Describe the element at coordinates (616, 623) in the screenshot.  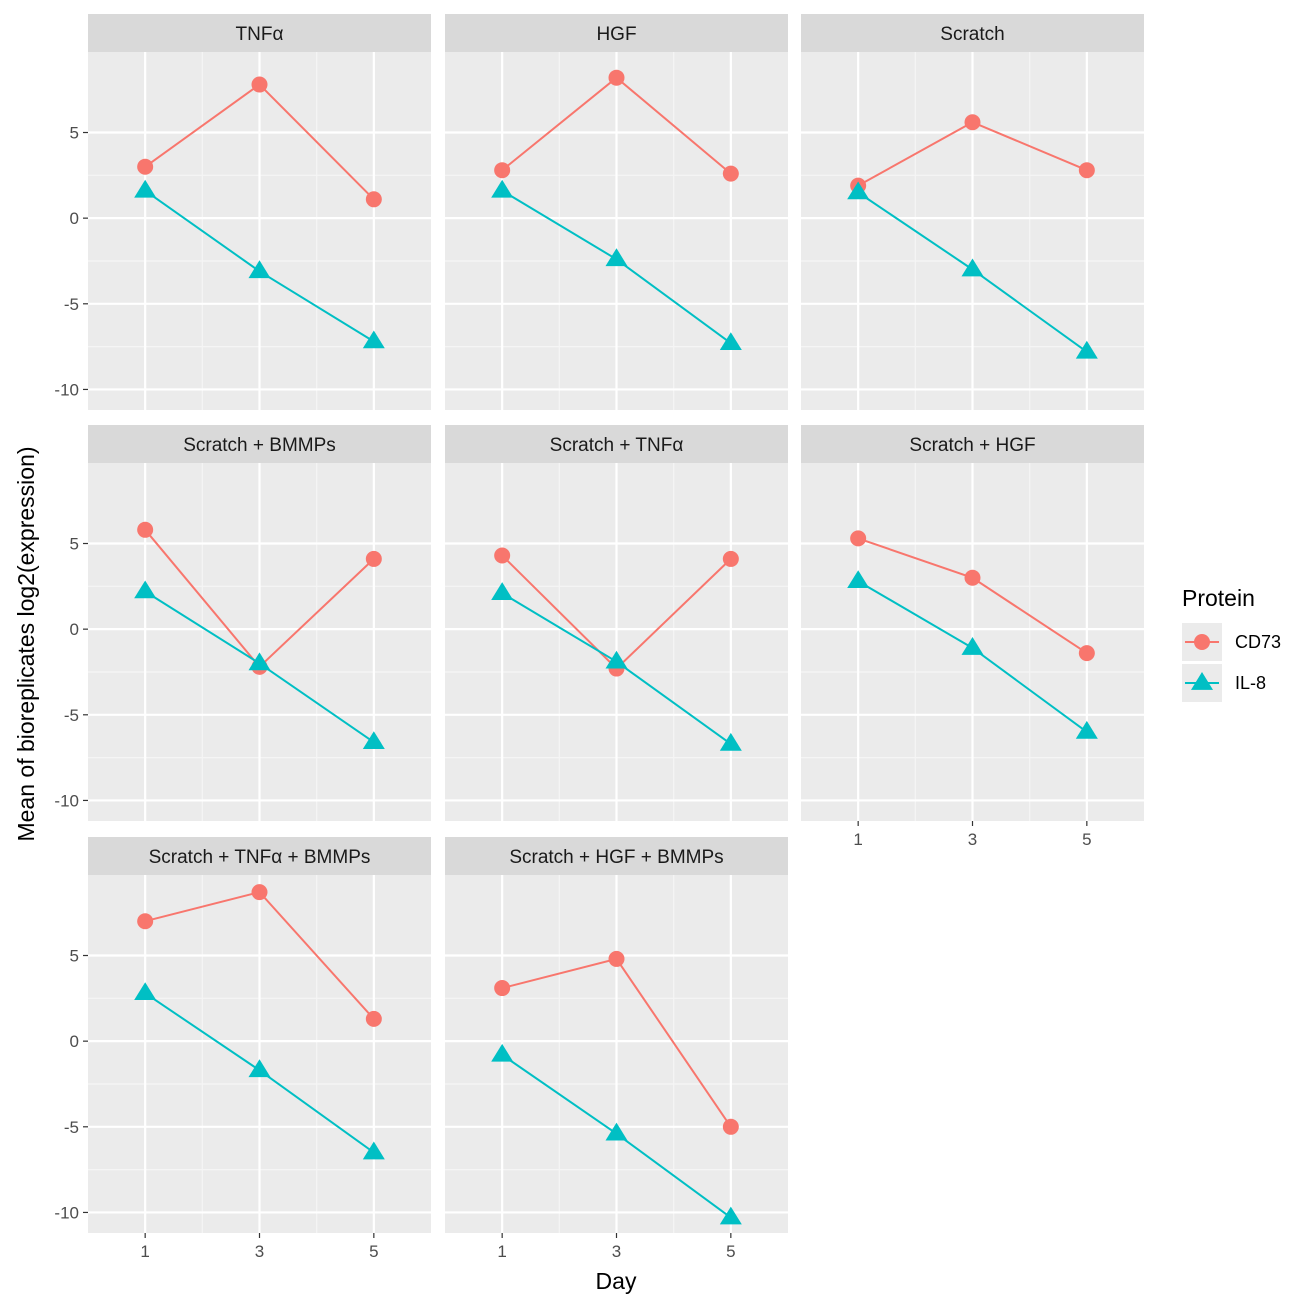
I see `facet-panel-scratch-tnfalpha: Scratch + TNFα` at that location.